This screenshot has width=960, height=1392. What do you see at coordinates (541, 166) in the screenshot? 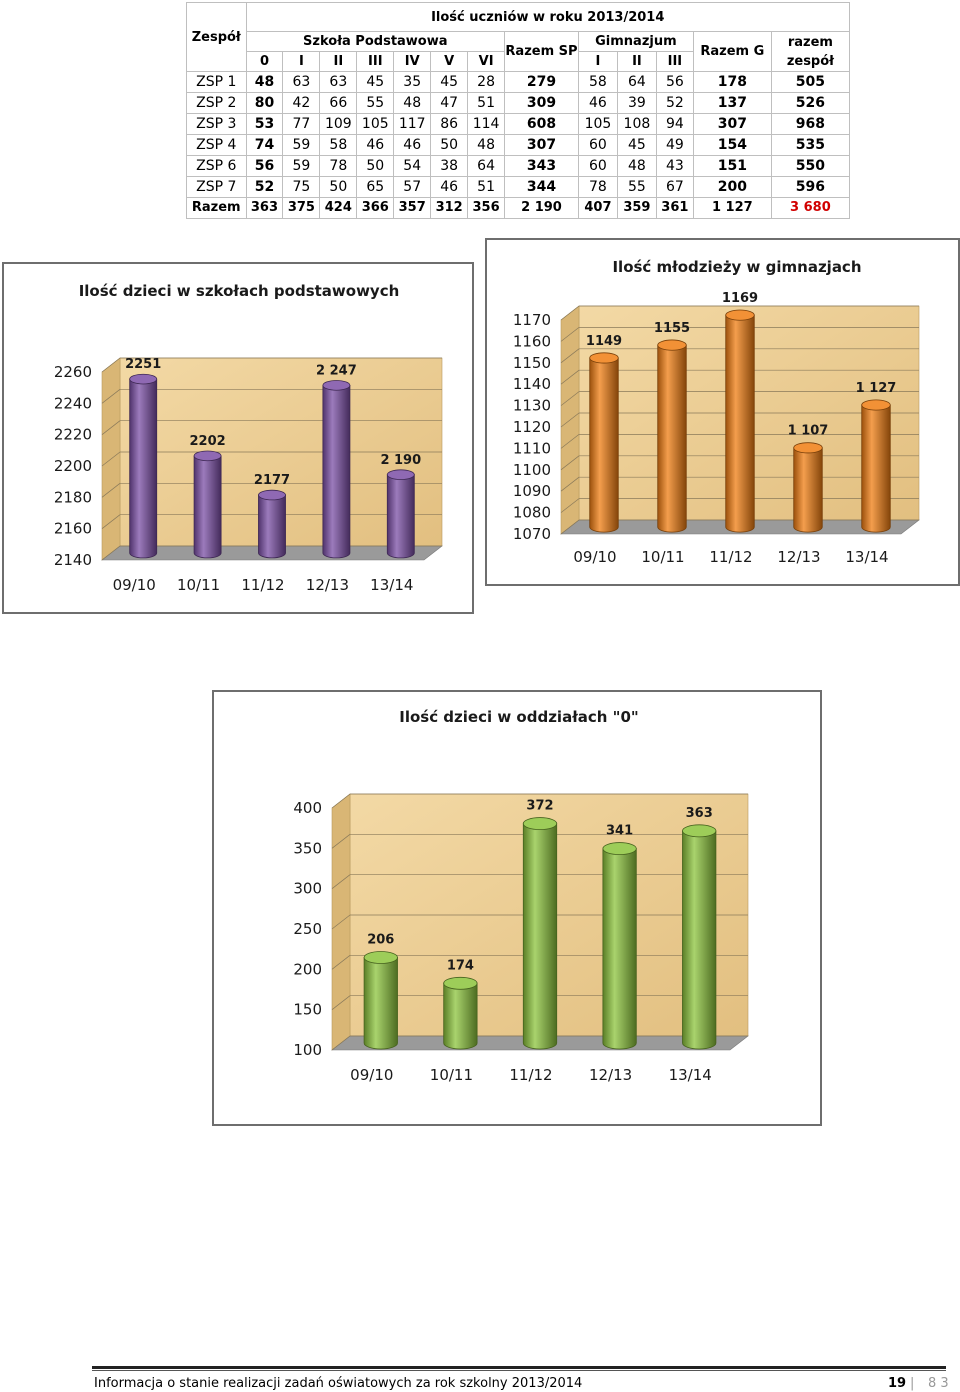
I see `cell-razem-sp: 343` at bounding box center [541, 166].